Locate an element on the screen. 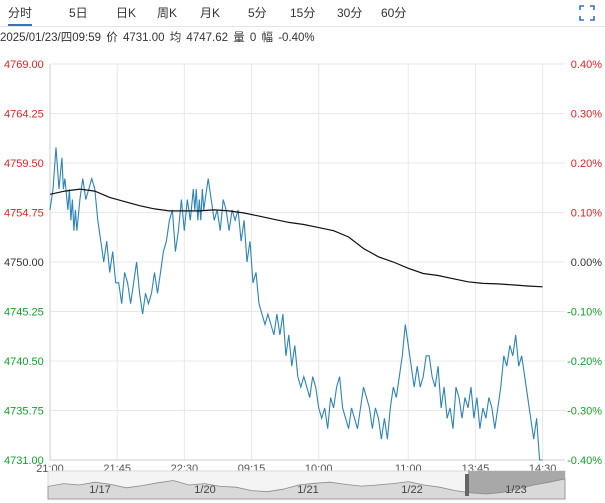  pct-tick-label: 0.20% is located at coordinates (586, 164).